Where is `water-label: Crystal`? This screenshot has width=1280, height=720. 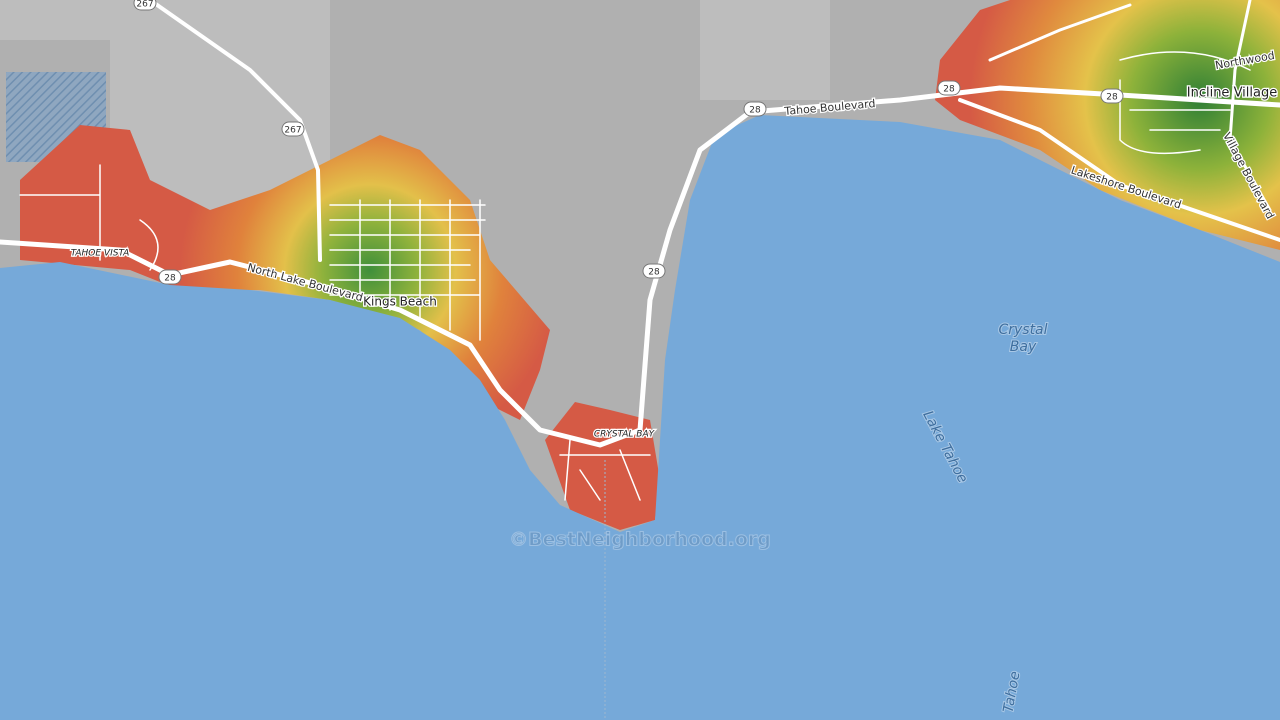 water-label: Crystal is located at coordinates (1022, 330).